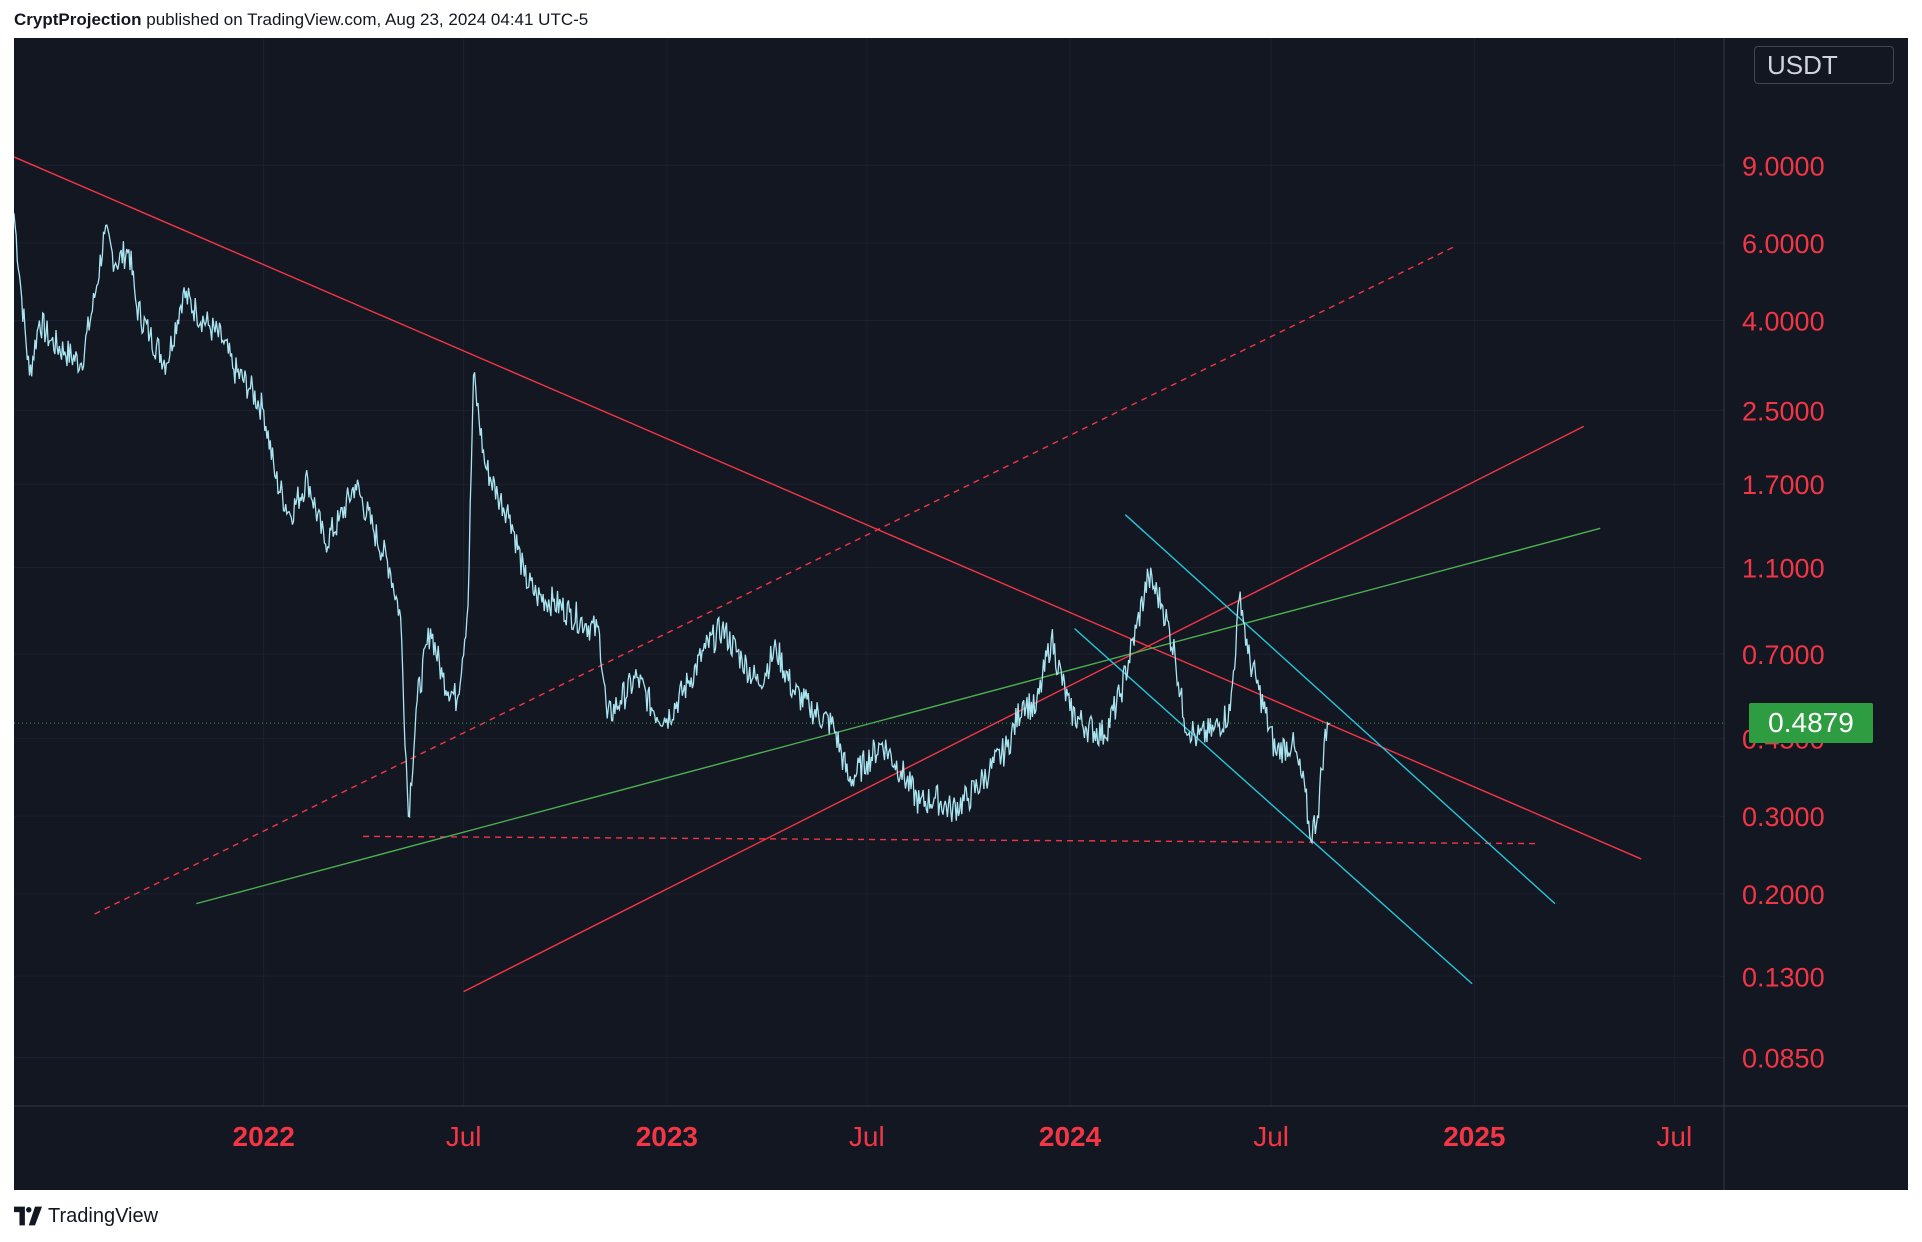 The image size is (1922, 1242). What do you see at coordinates (1474, 1136) in the screenshot?
I see `time-tick-label: 2025` at bounding box center [1474, 1136].